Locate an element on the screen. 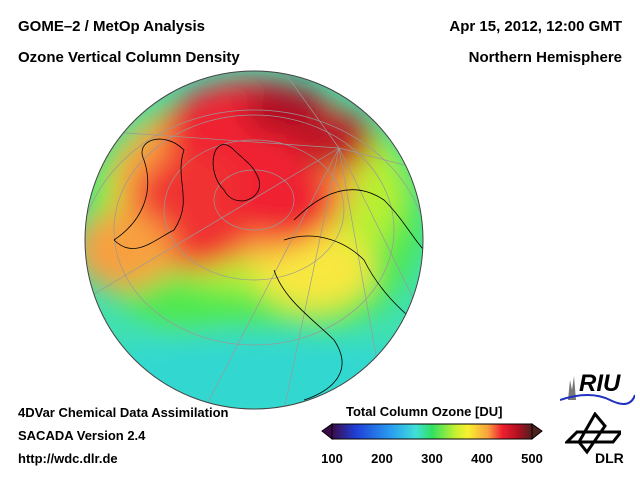  colorbar-tick: 100 is located at coordinates (332, 458).